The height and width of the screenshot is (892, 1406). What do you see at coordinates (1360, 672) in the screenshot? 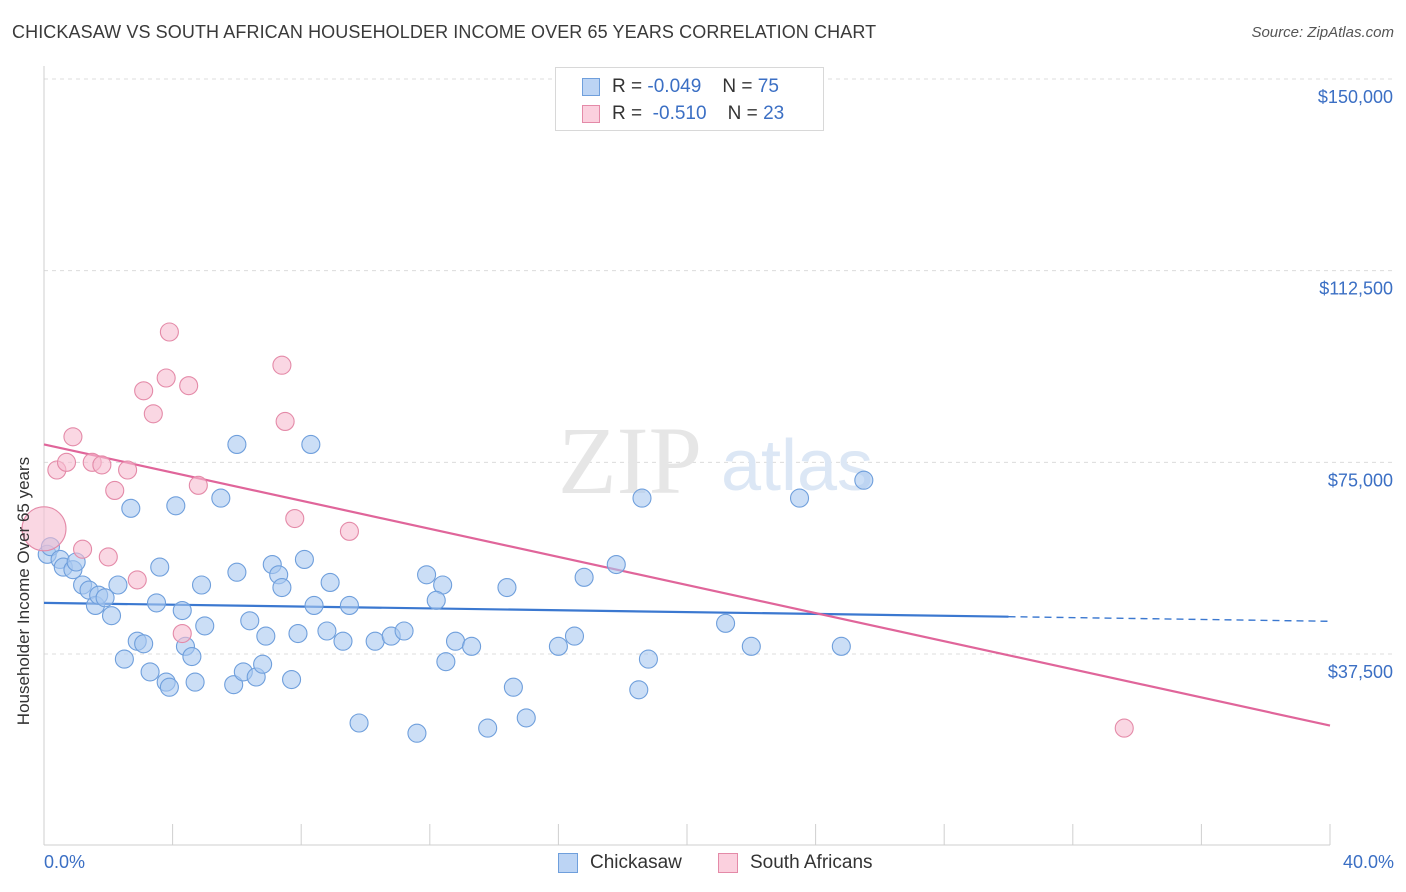
I see `y-tick-label: $37,500` at bounding box center [1360, 672].